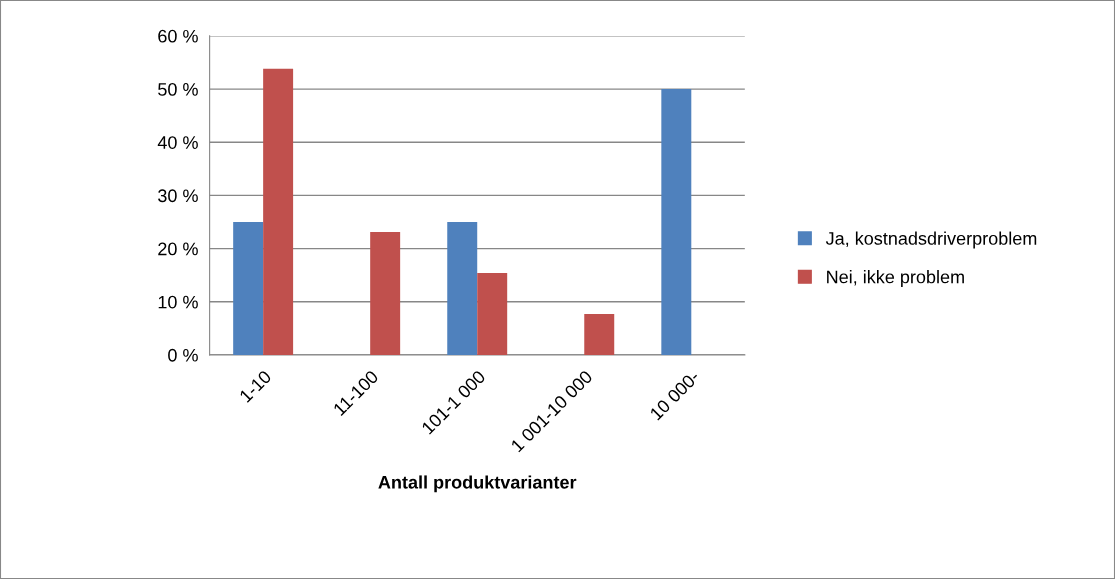 The image size is (1115, 579). Describe the element at coordinates (178, 36) in the screenshot. I see `y-tick-label: 60 %` at that location.